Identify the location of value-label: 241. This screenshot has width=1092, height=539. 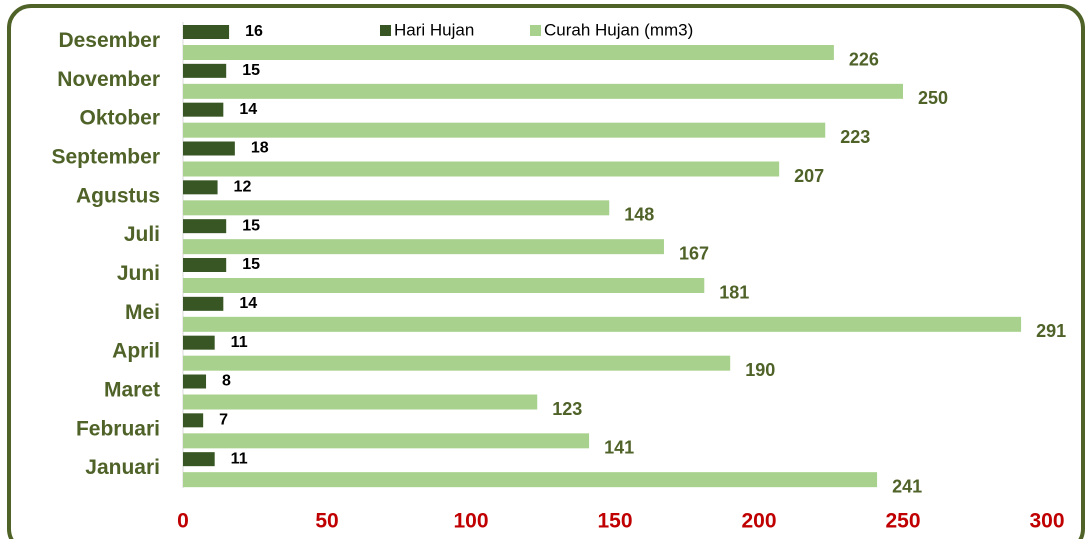
(907, 486).